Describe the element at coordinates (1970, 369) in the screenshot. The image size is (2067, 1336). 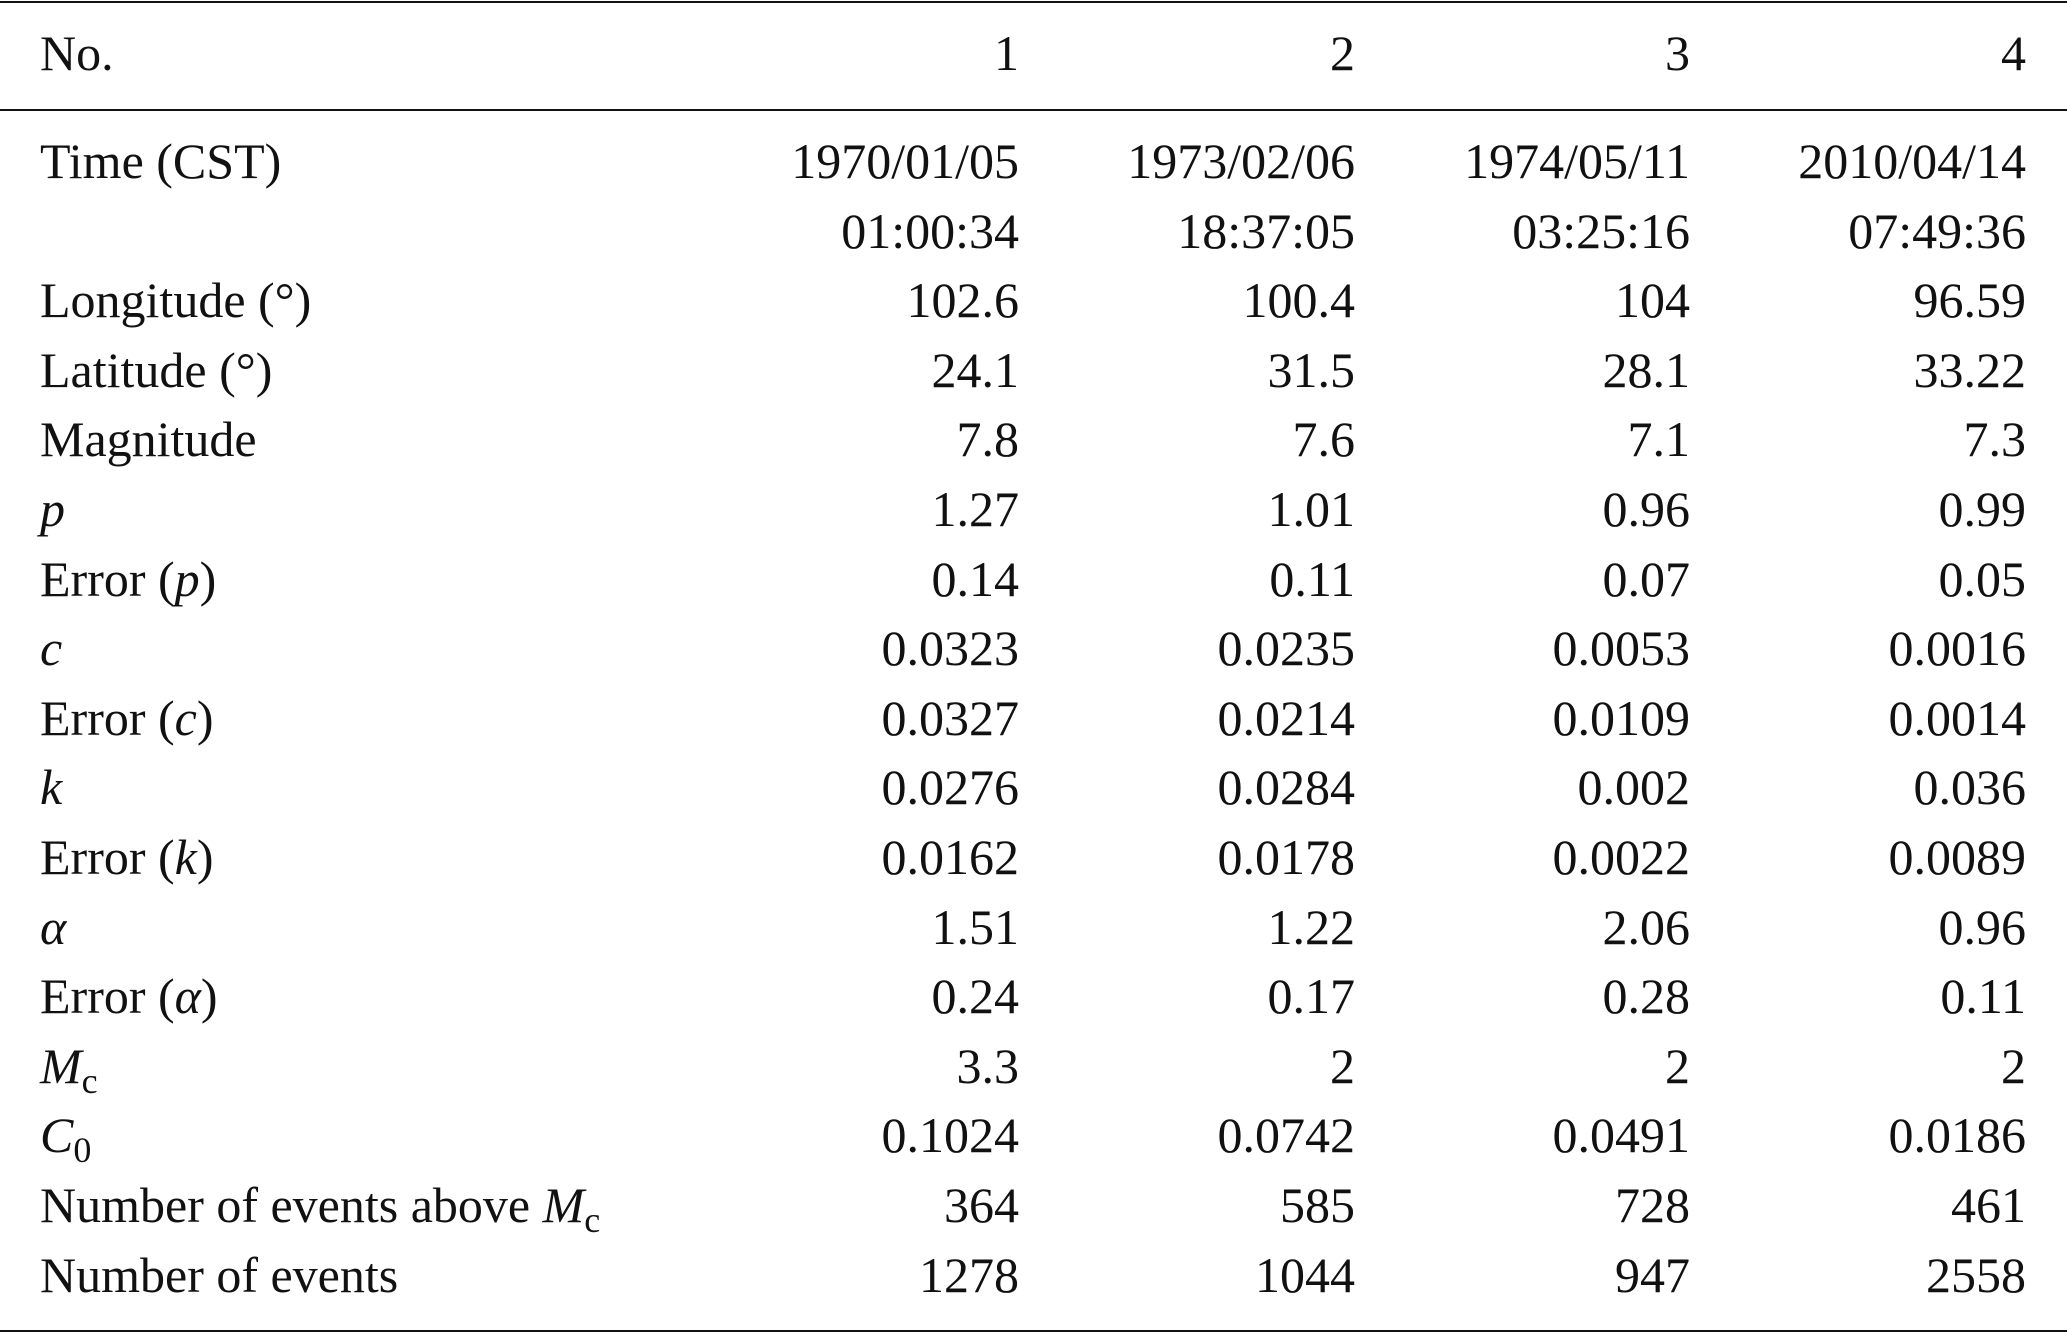
I see `value-cell: 33.22` at that location.